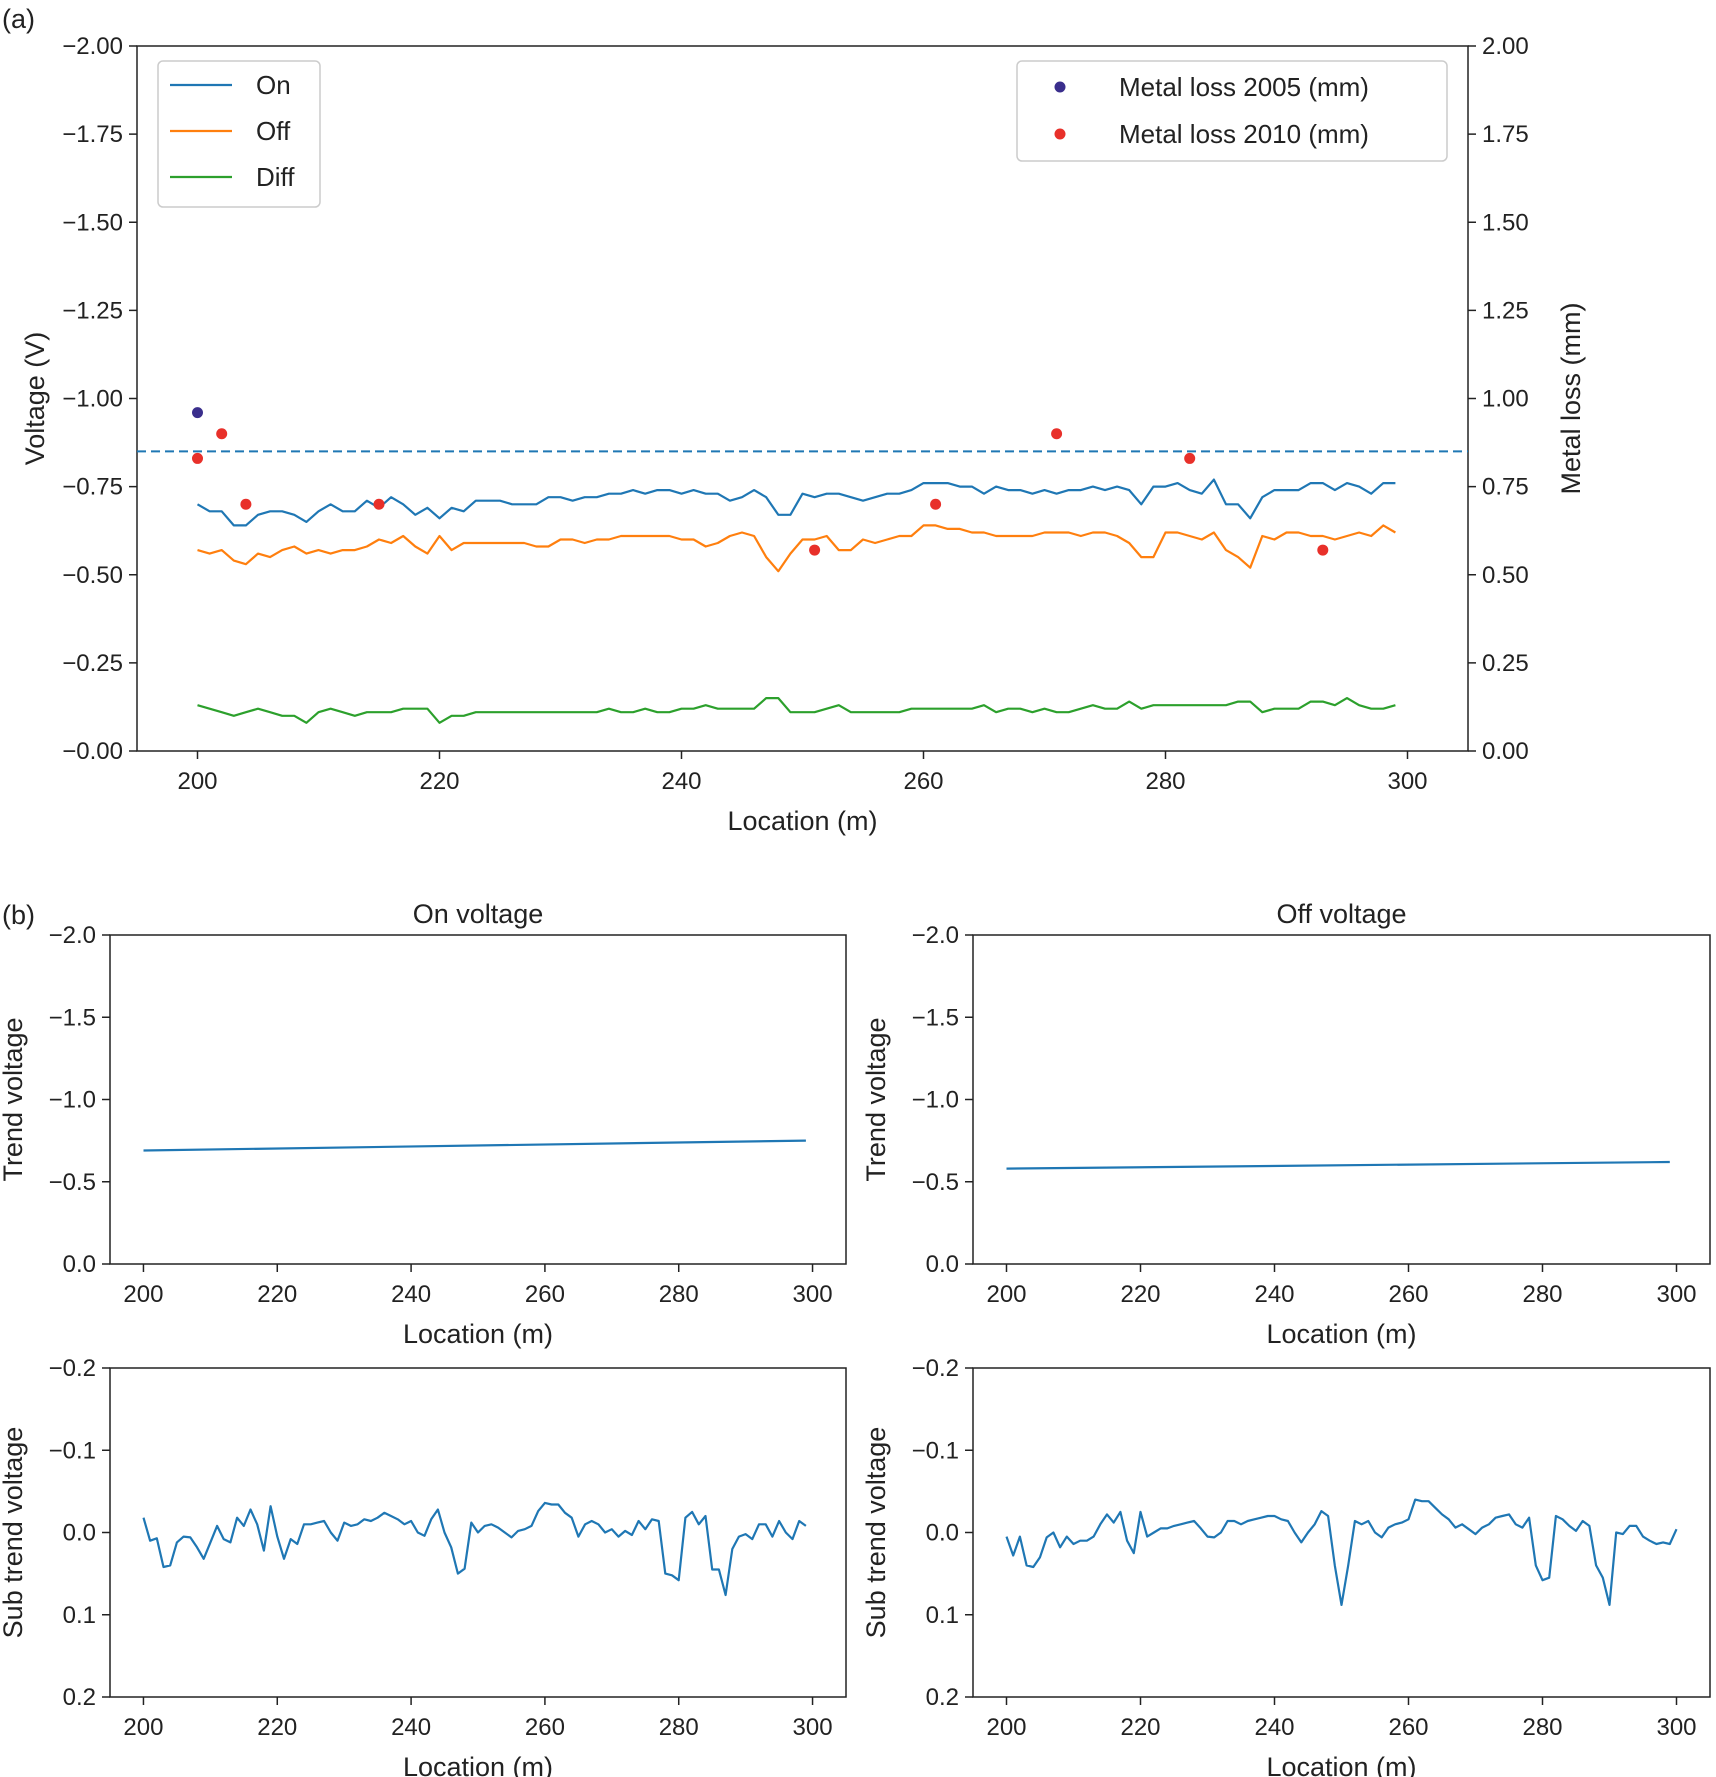 This screenshot has width=1716, height=1777. I want to click on chart-title: Off voltage, so click(1341, 914).